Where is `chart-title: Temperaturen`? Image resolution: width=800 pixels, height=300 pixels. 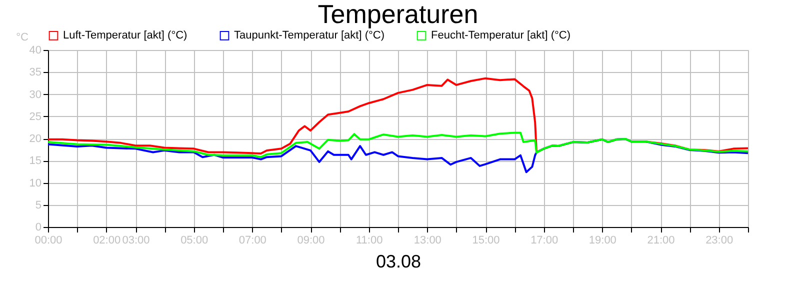
chart-title: Temperaturen is located at coordinates (398, 14).